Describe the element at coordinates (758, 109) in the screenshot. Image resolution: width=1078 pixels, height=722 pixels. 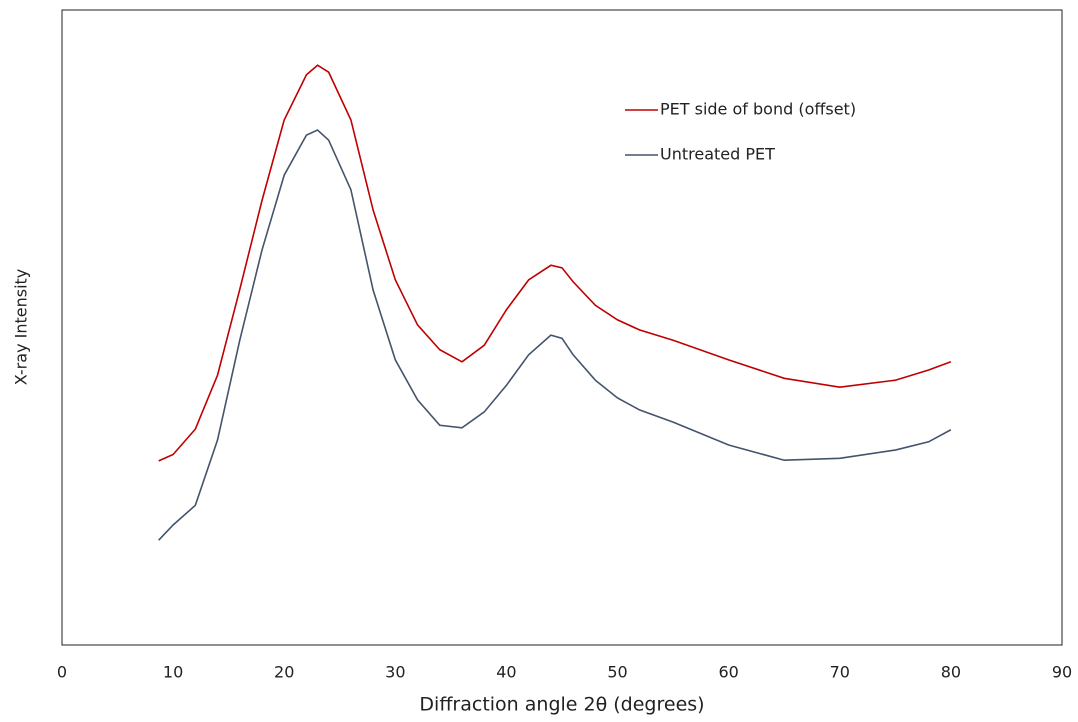
I see `legend-label: PET side of bond (offset)` at that location.